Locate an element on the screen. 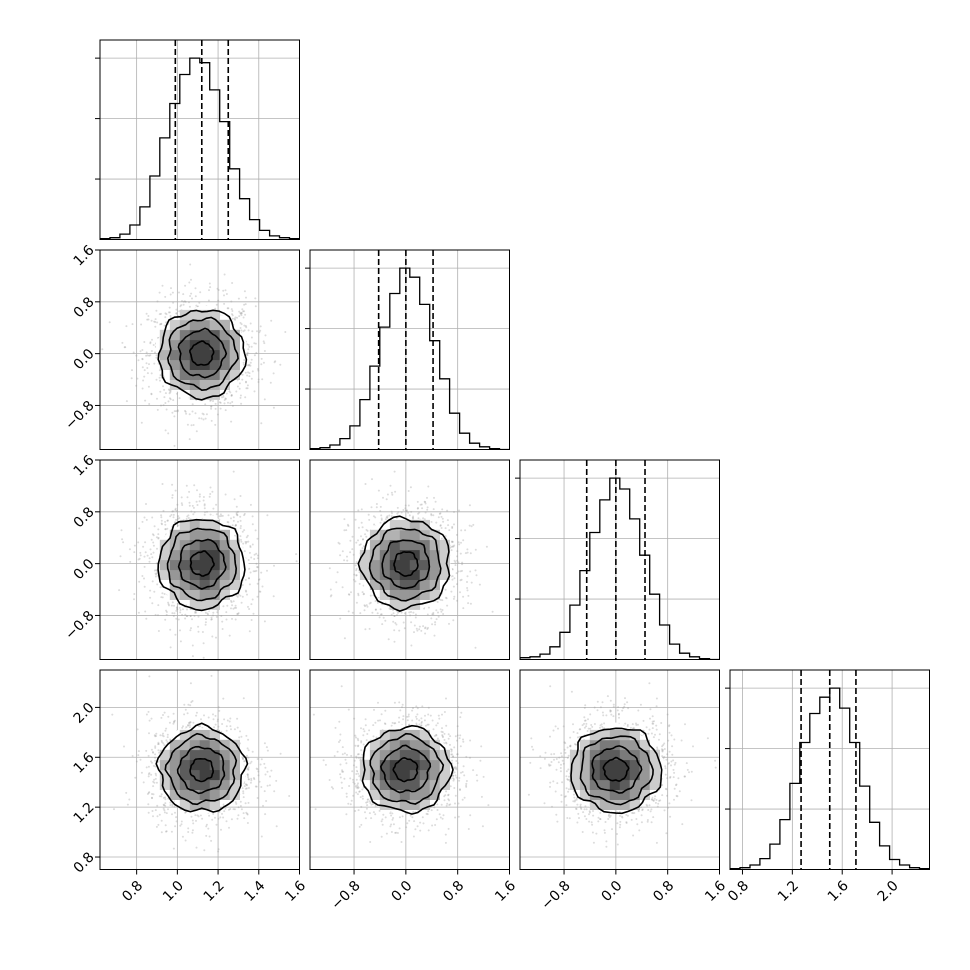  y-tick-label: 1.2 is located at coordinates (84, 812).